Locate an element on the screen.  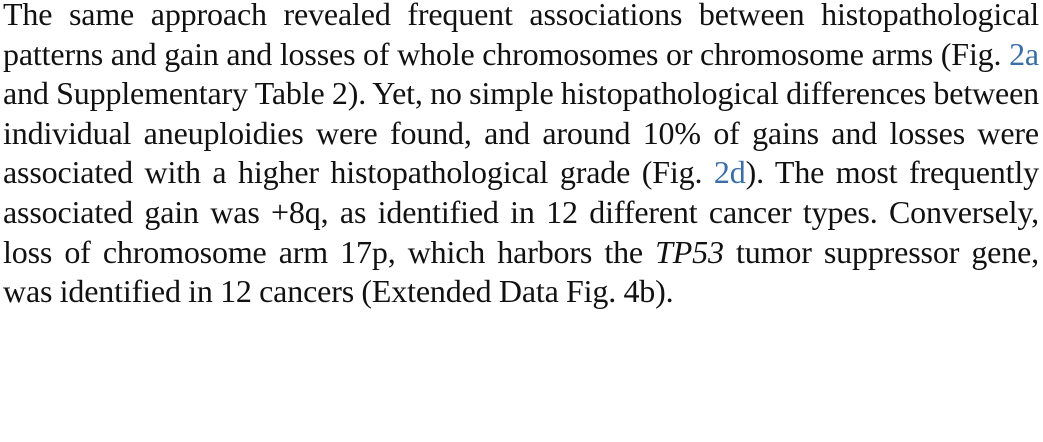
figure-link-2a: 2a is located at coordinates (1024, 53).